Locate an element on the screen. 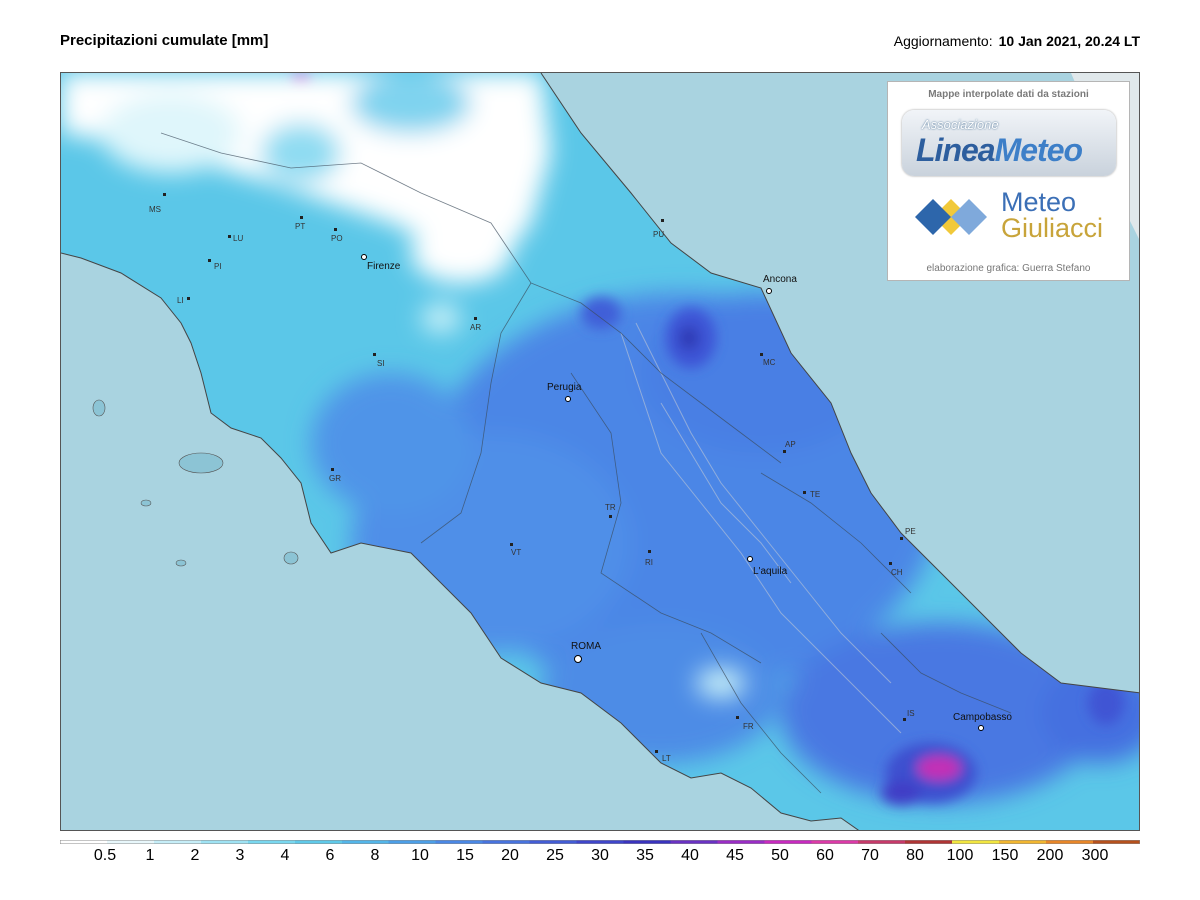 Image resolution: width=1200 pixels, height=900 pixels. province-pu: PU is located at coordinates (658, 229).